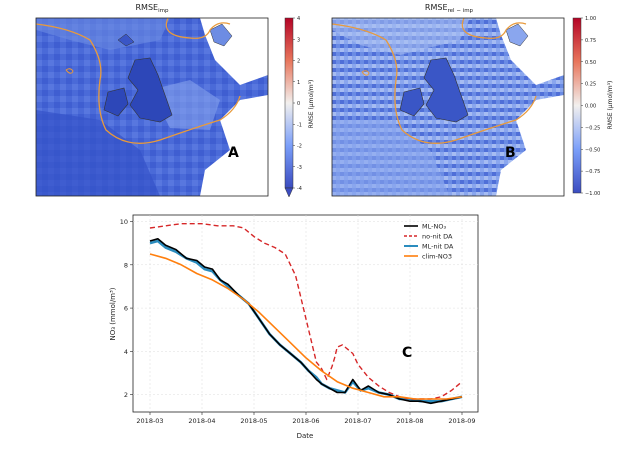 This screenshot has width=619, height=449. Describe the element at coordinates (233, 153) in the screenshot. I see `map-a-panel-label: A` at that location.